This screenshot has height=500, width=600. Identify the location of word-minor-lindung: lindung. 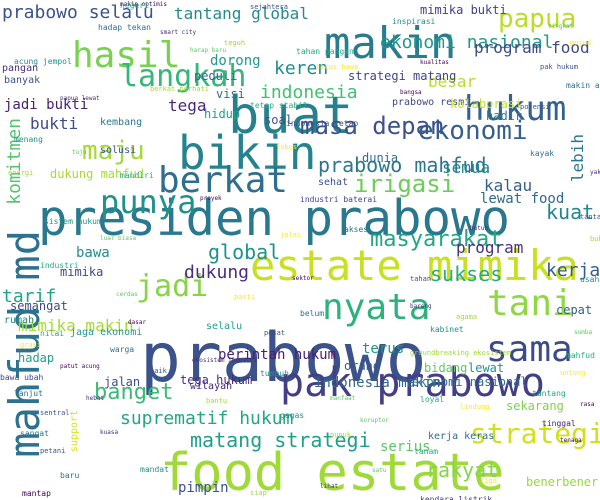
(475, 407).